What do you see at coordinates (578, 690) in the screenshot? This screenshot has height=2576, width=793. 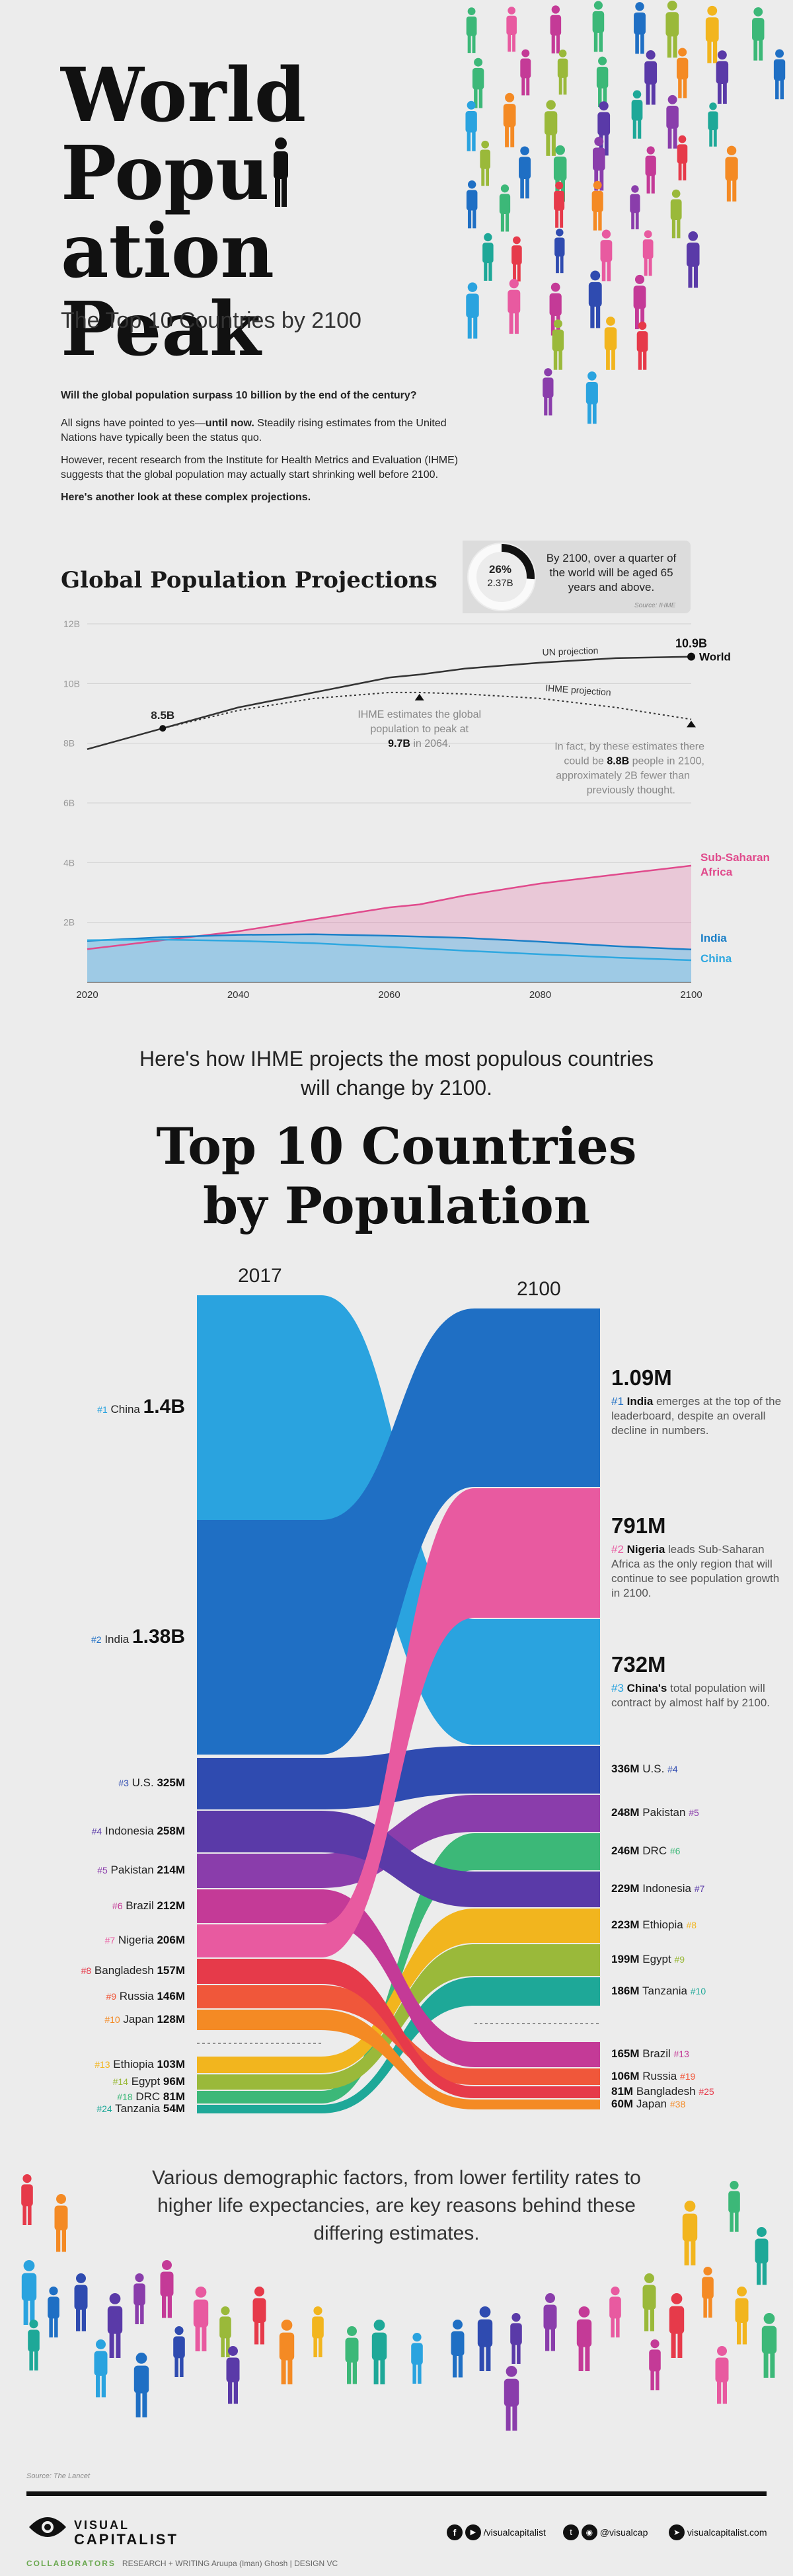 I see `ihme-projection-label: IHME projection` at bounding box center [578, 690].